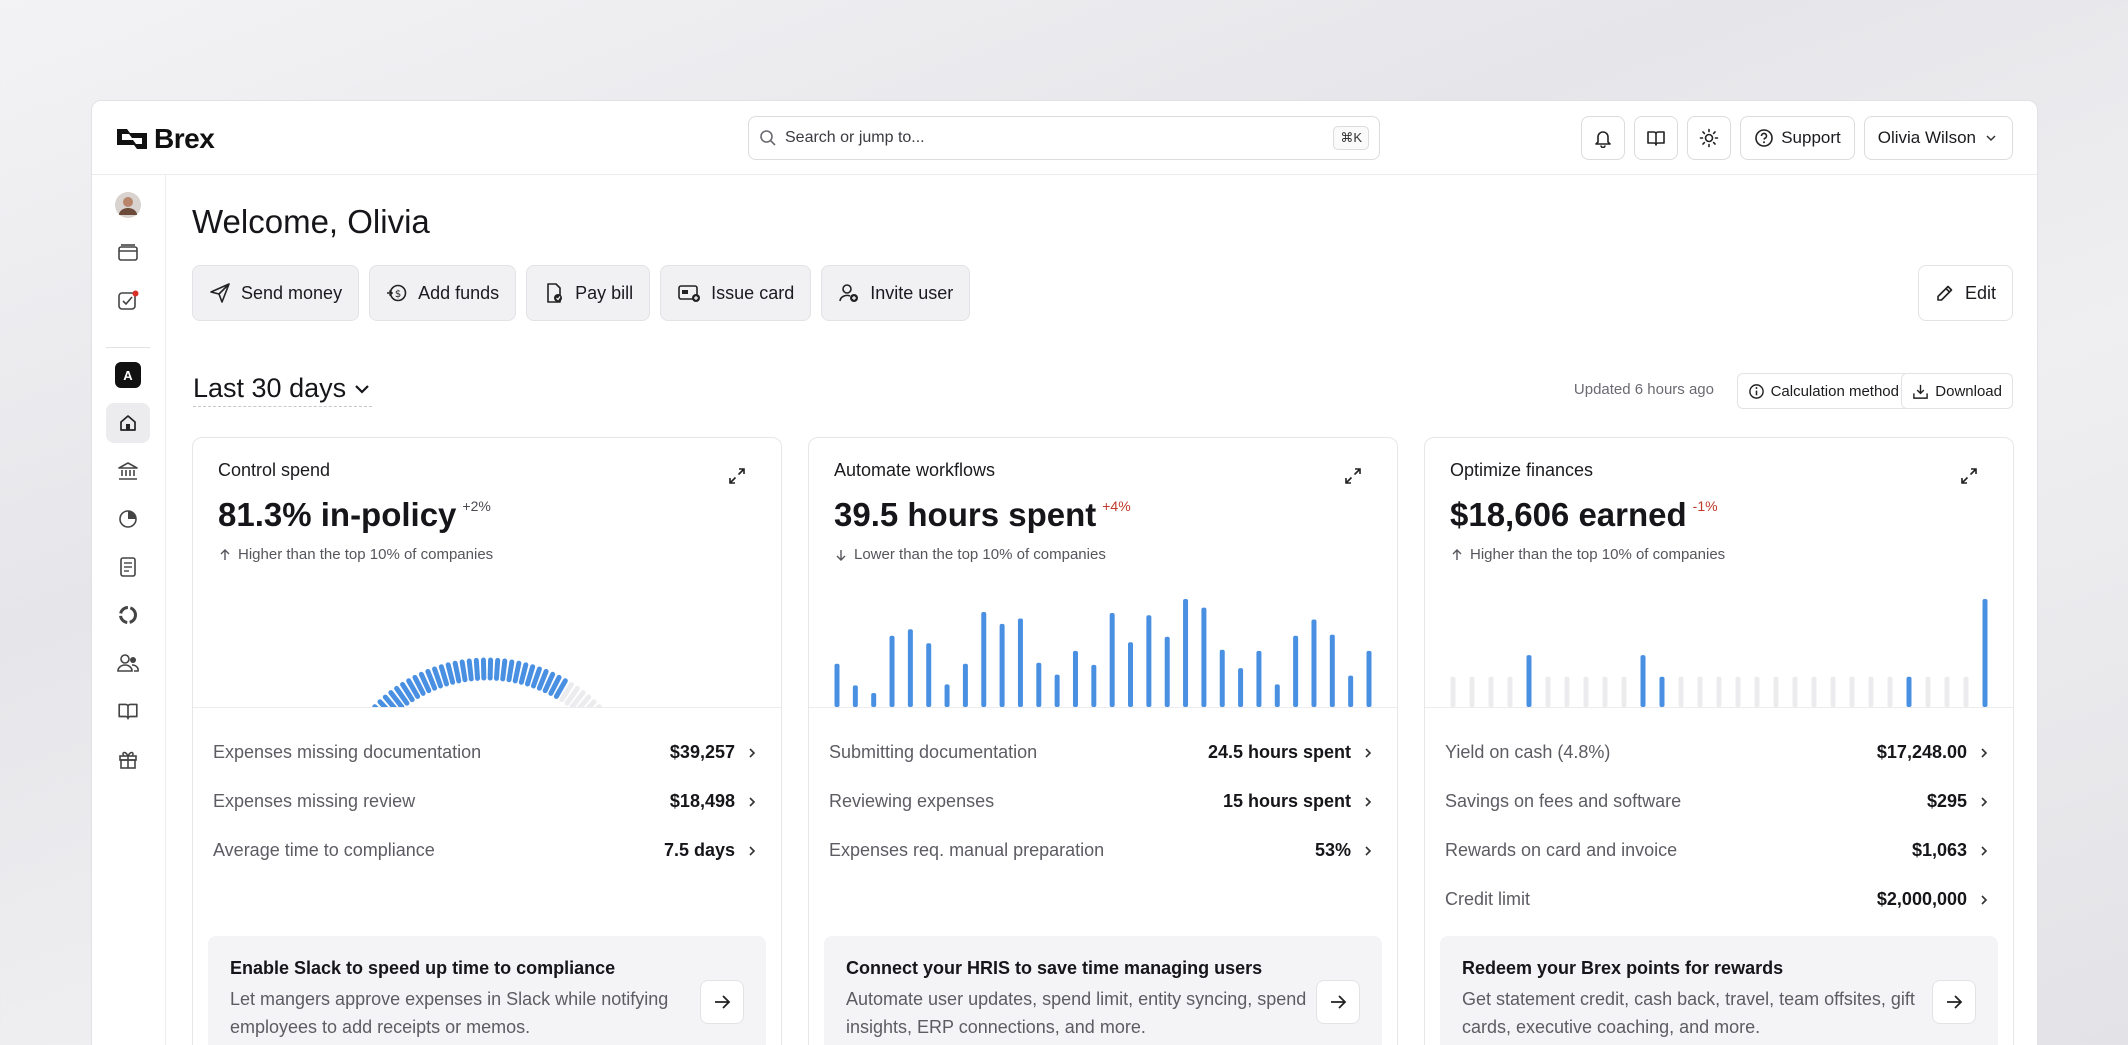 This screenshot has height=1045, width=2128. What do you see at coordinates (1965, 293) in the screenshot?
I see `edit-button: Edit` at bounding box center [1965, 293].